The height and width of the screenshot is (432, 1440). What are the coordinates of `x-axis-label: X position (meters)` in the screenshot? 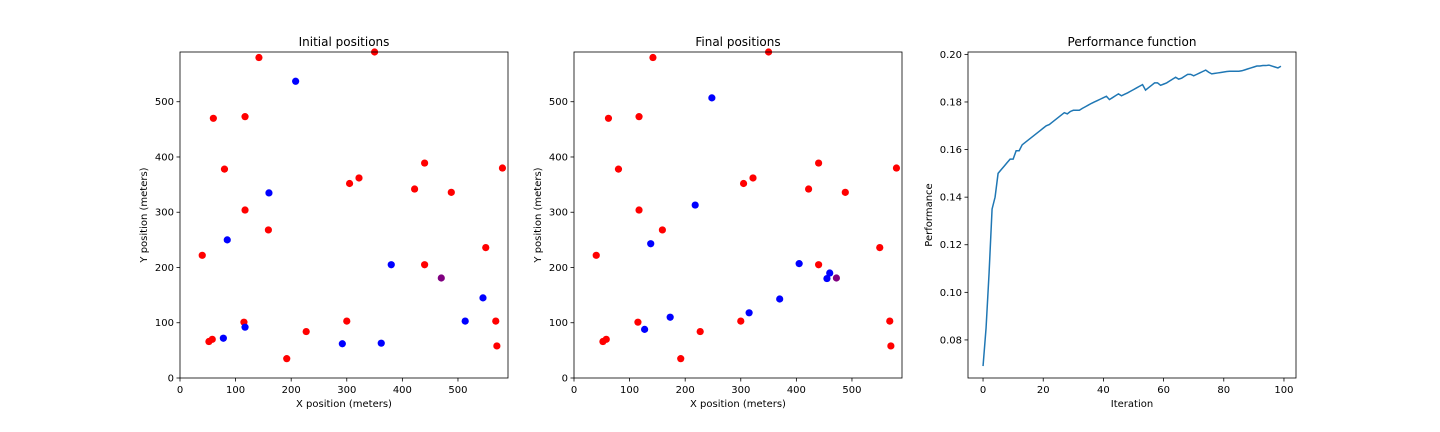 It's located at (344, 404).